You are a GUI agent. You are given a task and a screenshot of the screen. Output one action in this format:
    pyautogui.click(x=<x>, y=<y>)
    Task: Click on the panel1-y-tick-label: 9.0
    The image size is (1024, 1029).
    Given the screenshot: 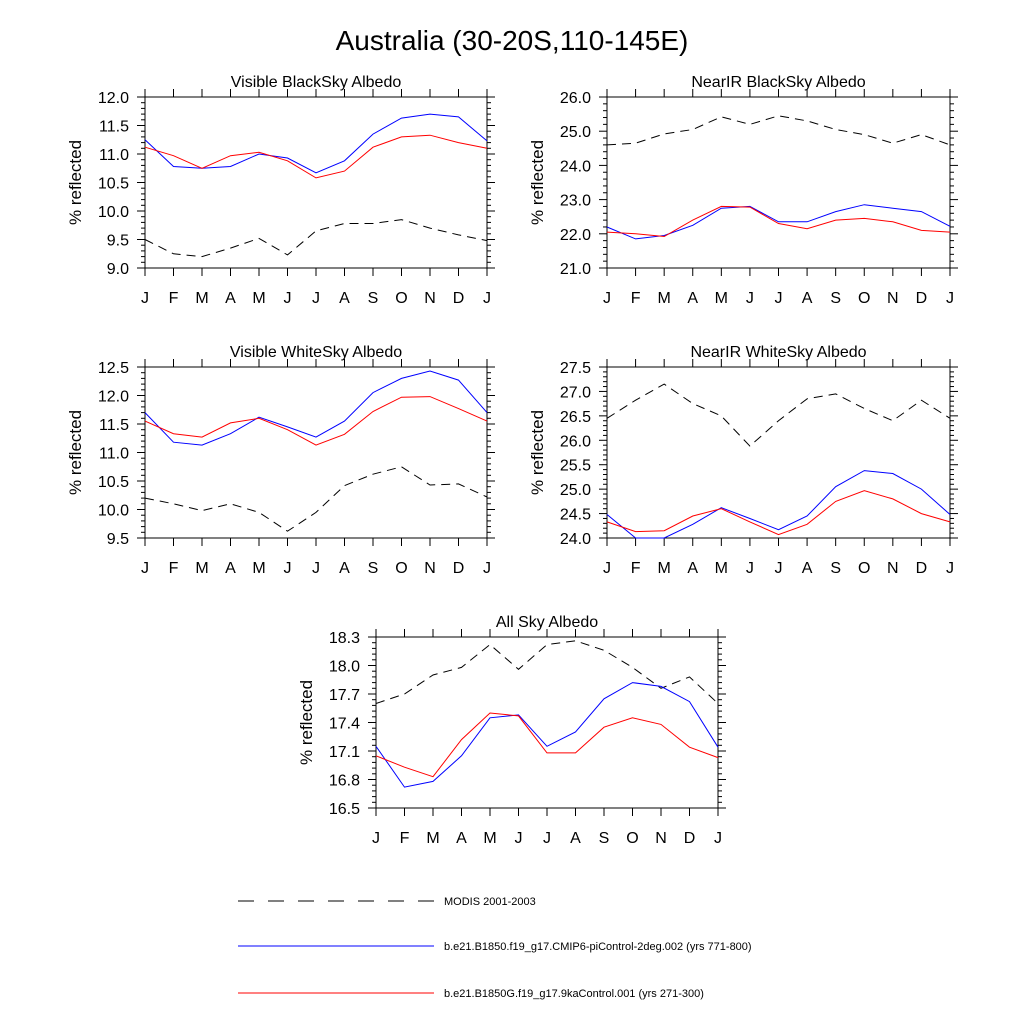 What is the action you would take?
    pyautogui.click(x=118, y=269)
    